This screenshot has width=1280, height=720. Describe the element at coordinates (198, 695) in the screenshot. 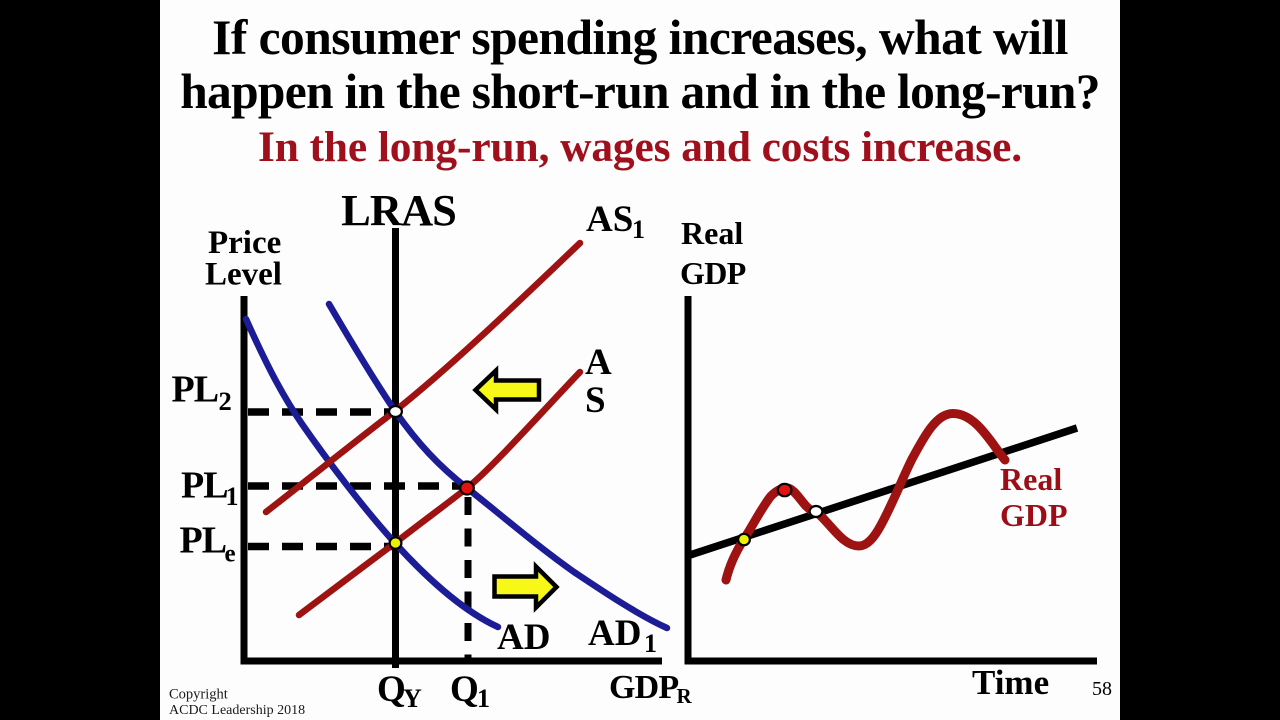

I see `svg-text: Copyright` at that location.